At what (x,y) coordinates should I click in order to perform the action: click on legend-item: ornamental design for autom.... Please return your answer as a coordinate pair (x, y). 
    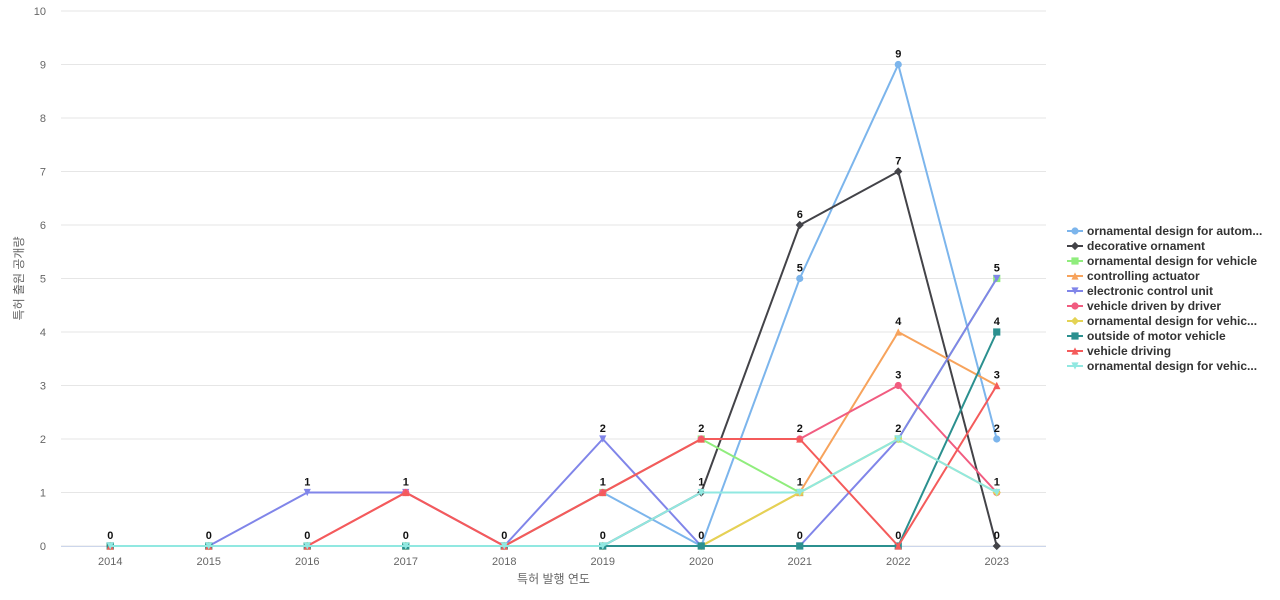
    Looking at the image, I should click on (1164, 231).